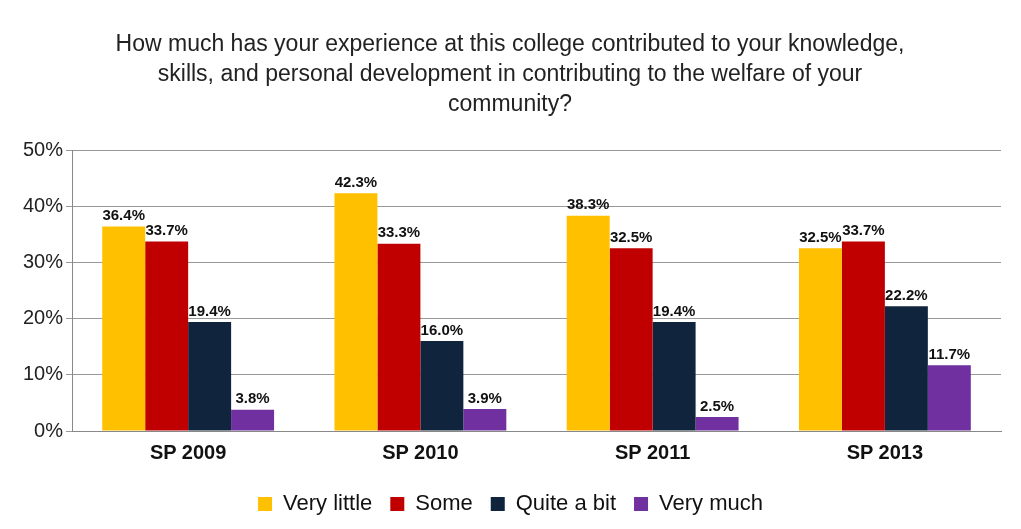 The image size is (1021, 529). I want to click on y-tick-label: 50%, so click(43, 148).